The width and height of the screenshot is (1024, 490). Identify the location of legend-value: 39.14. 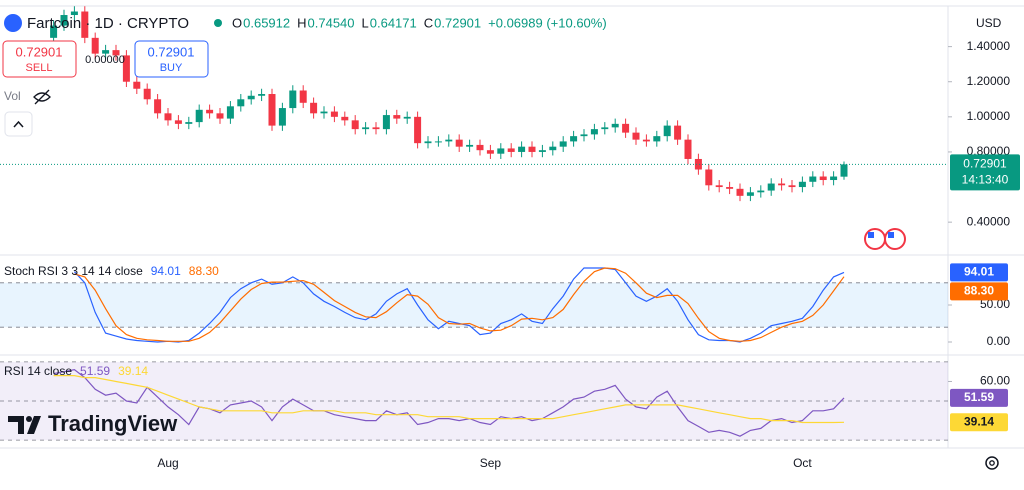
(133, 371).